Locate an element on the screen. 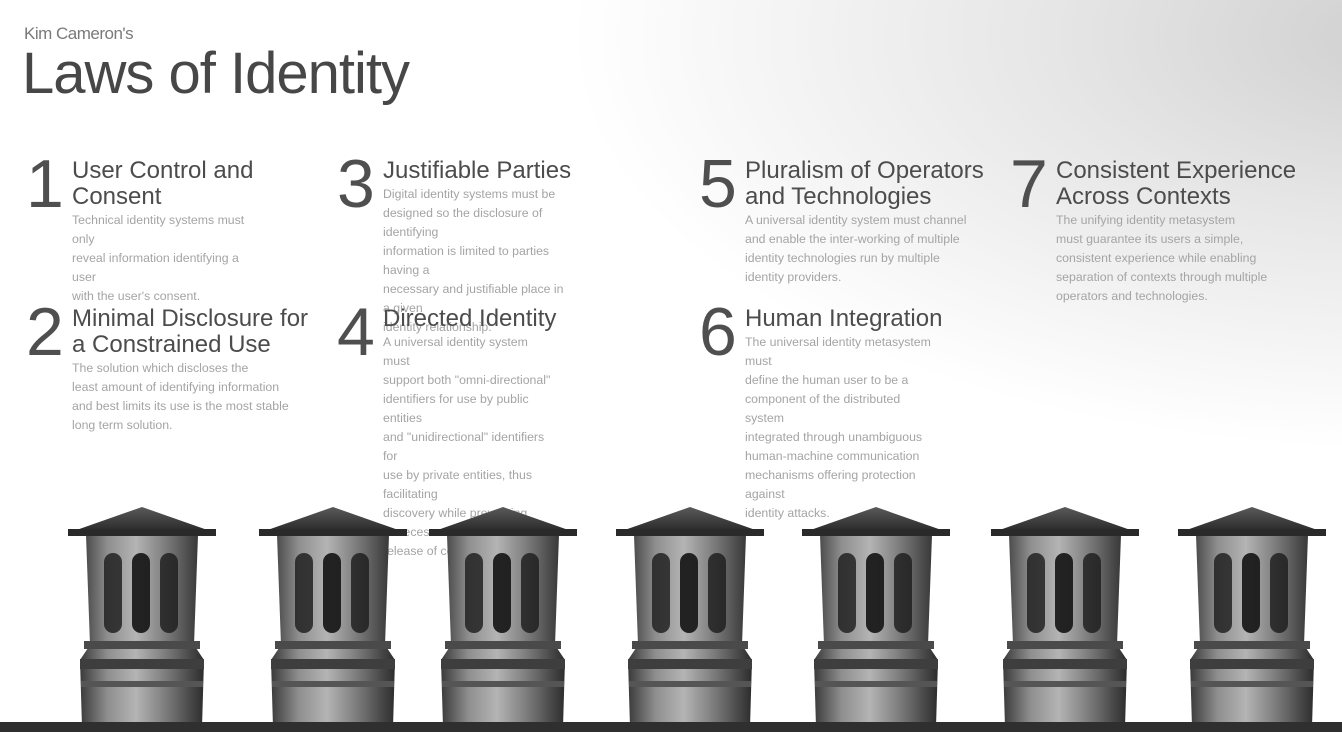 The height and width of the screenshot is (732, 1342). law-description-line: component of the distributed system is located at coordinates (823, 408).